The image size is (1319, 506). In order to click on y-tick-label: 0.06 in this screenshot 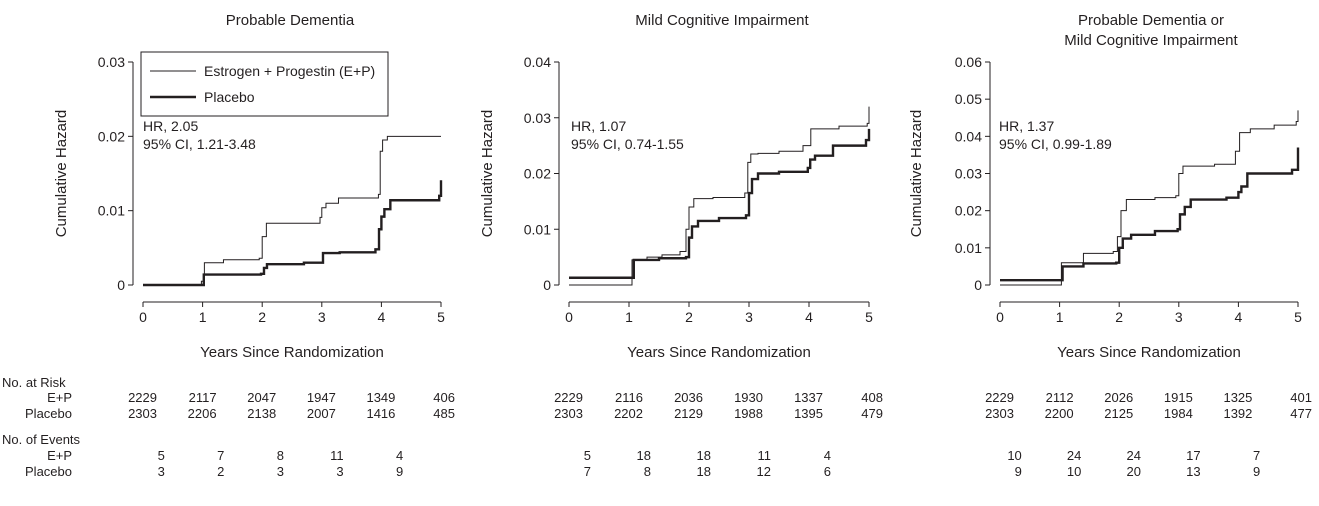, I will do `click(968, 62)`.